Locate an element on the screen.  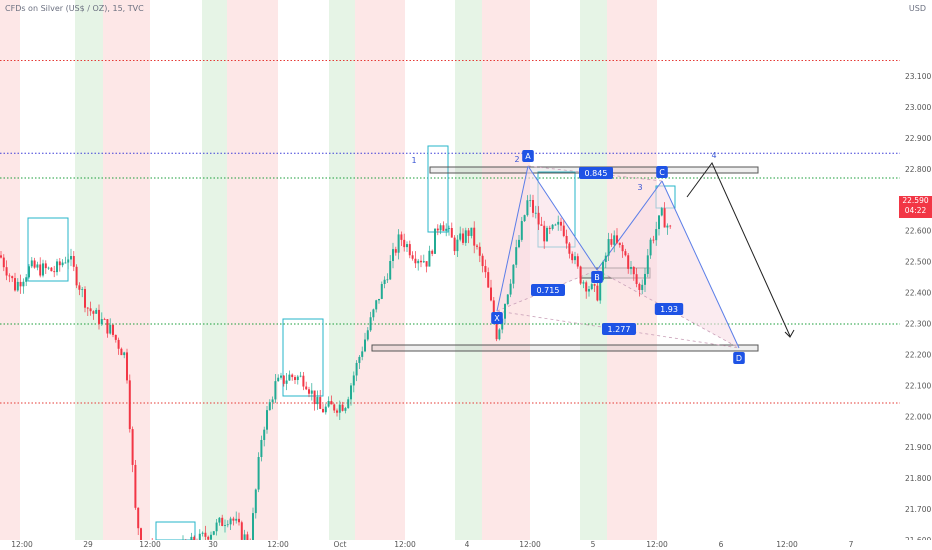
price-tick-label: 22.900 is located at coordinates (918, 138).